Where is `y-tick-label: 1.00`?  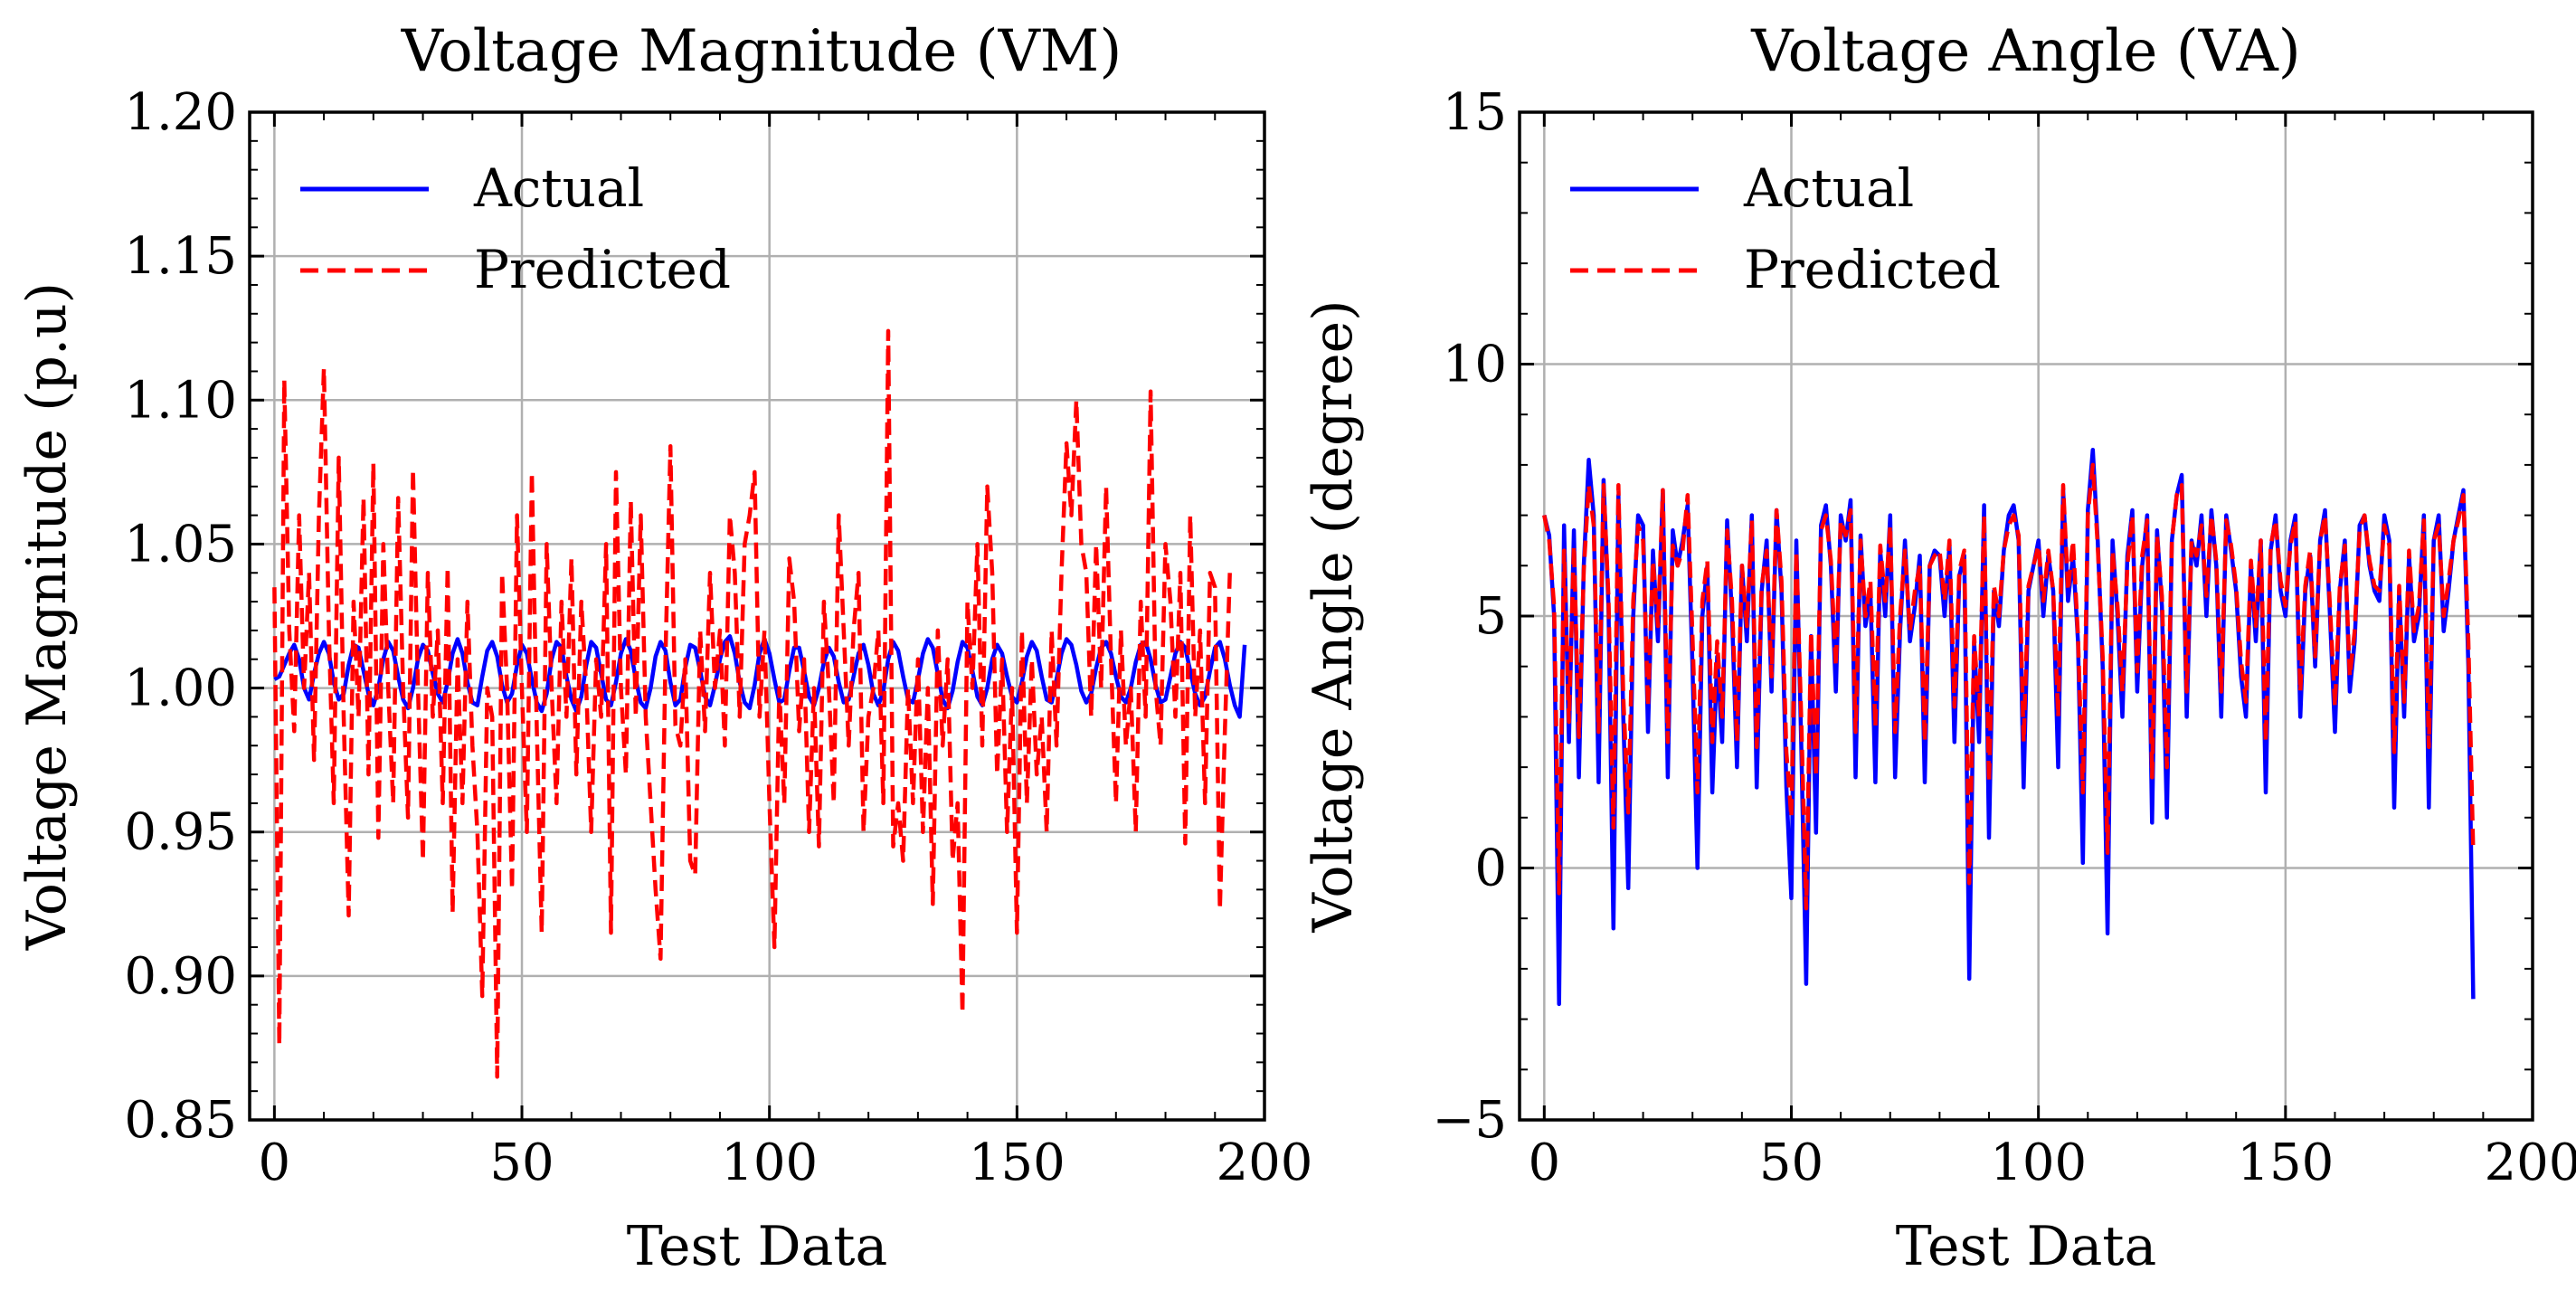
y-tick-label: 1.00 is located at coordinates (180, 688).